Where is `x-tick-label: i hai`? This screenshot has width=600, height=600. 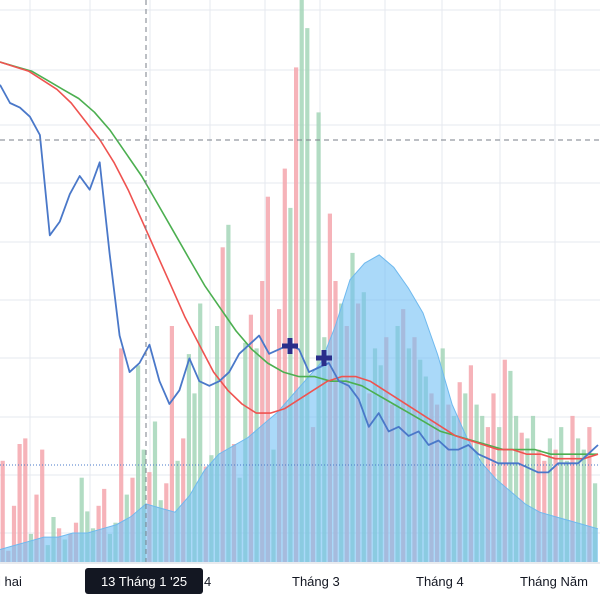
x-tick-label: i hai is located at coordinates (11, 581).